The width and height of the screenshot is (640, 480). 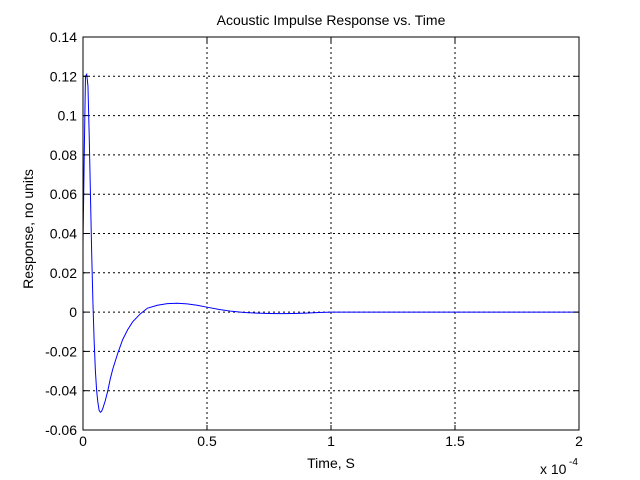 What do you see at coordinates (63, 194) in the screenshot?
I see `y-tick-label: 0.06` at bounding box center [63, 194].